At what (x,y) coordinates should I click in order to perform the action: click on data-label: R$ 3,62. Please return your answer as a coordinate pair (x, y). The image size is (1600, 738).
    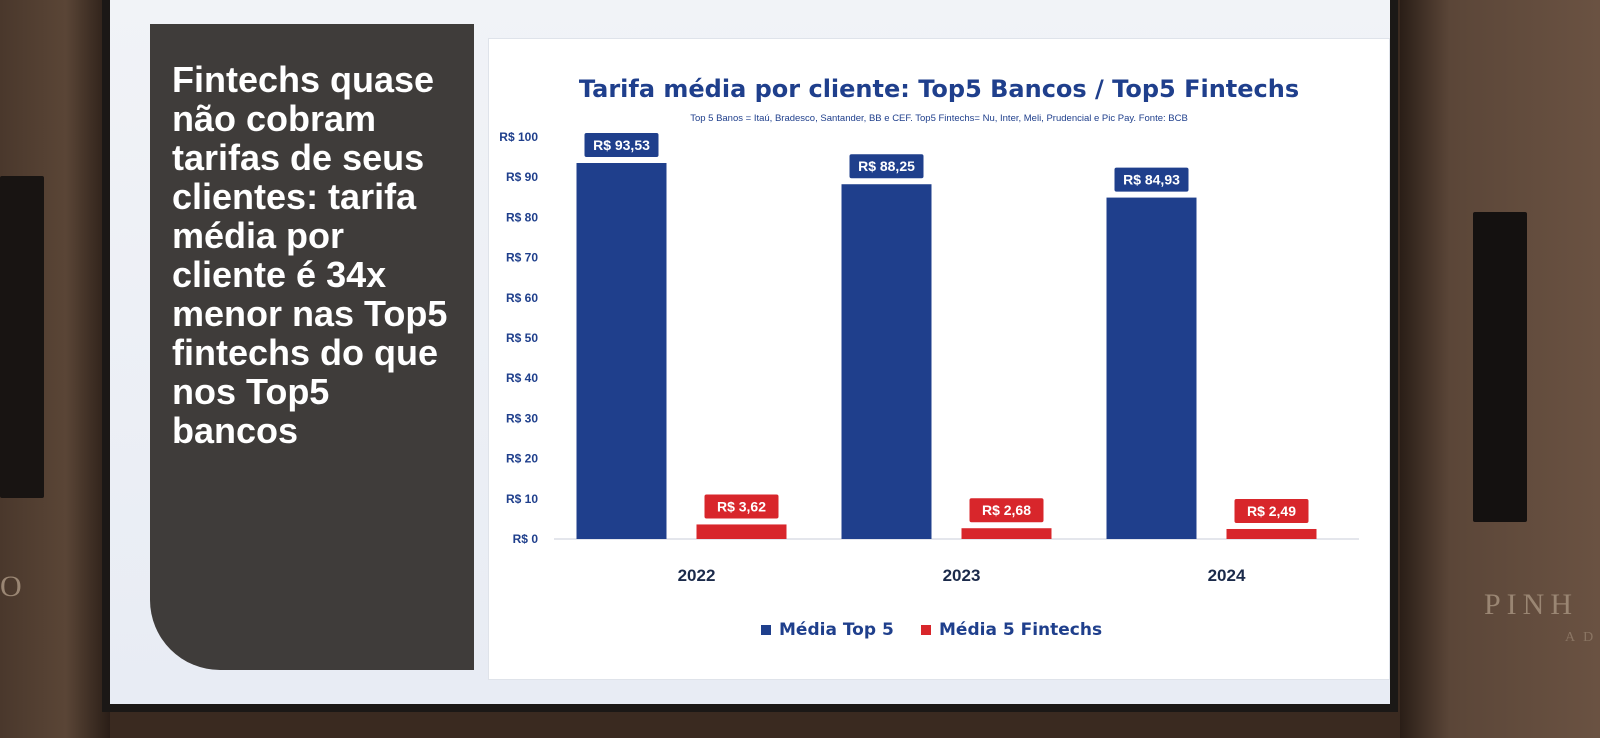
    Looking at the image, I should click on (741, 506).